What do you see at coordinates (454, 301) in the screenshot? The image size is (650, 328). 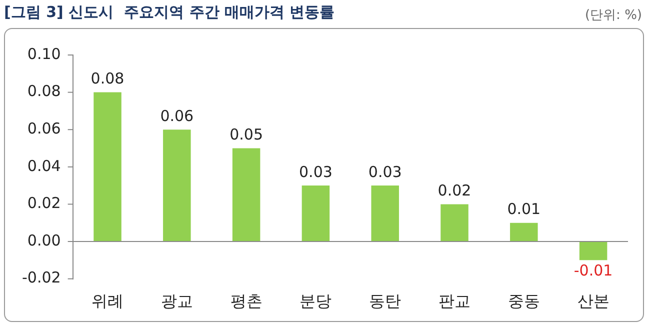 I see `x-tick-label: 판교` at bounding box center [454, 301].